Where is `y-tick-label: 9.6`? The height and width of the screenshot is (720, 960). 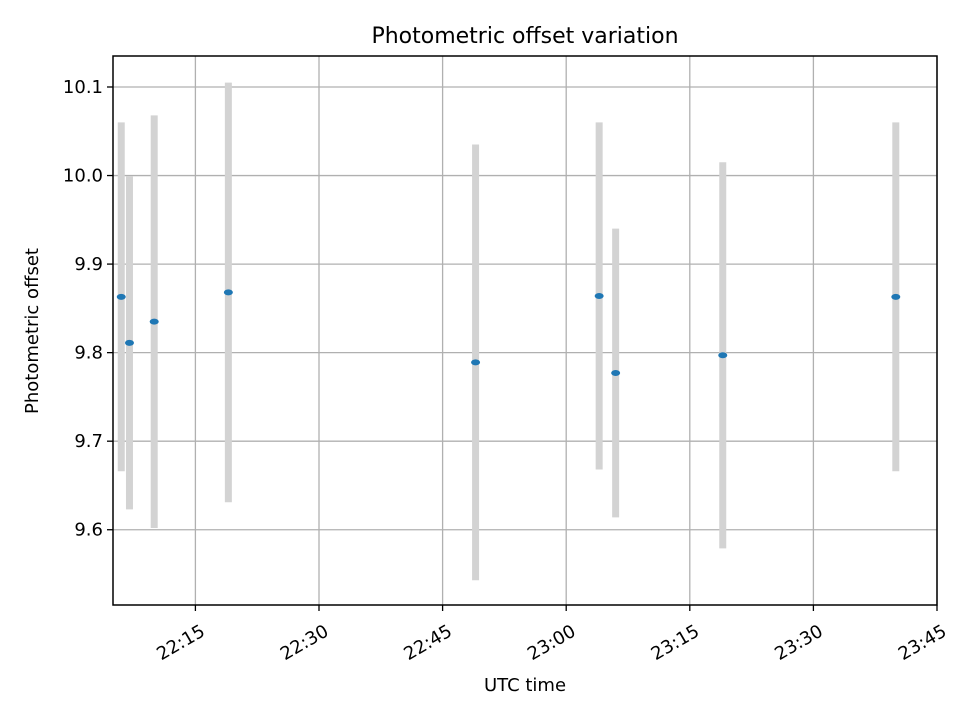 y-tick-label: 9.6 is located at coordinates (88, 530).